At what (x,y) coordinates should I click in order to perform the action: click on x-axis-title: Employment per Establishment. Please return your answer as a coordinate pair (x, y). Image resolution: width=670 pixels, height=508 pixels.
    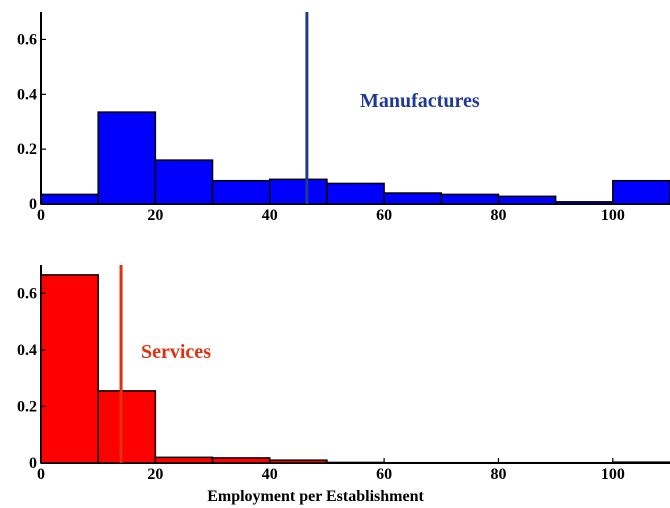
    Looking at the image, I should click on (315, 496).